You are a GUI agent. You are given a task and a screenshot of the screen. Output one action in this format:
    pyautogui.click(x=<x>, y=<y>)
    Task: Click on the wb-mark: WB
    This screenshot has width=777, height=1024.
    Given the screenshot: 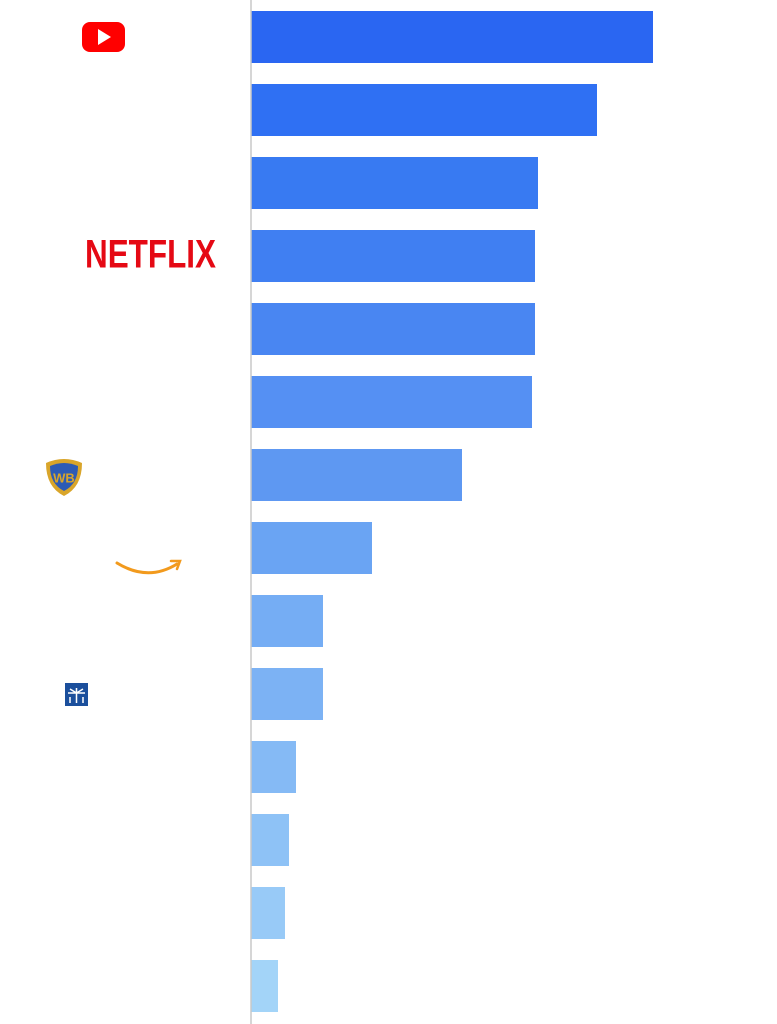 What is the action you would take?
    pyautogui.click(x=64, y=477)
    